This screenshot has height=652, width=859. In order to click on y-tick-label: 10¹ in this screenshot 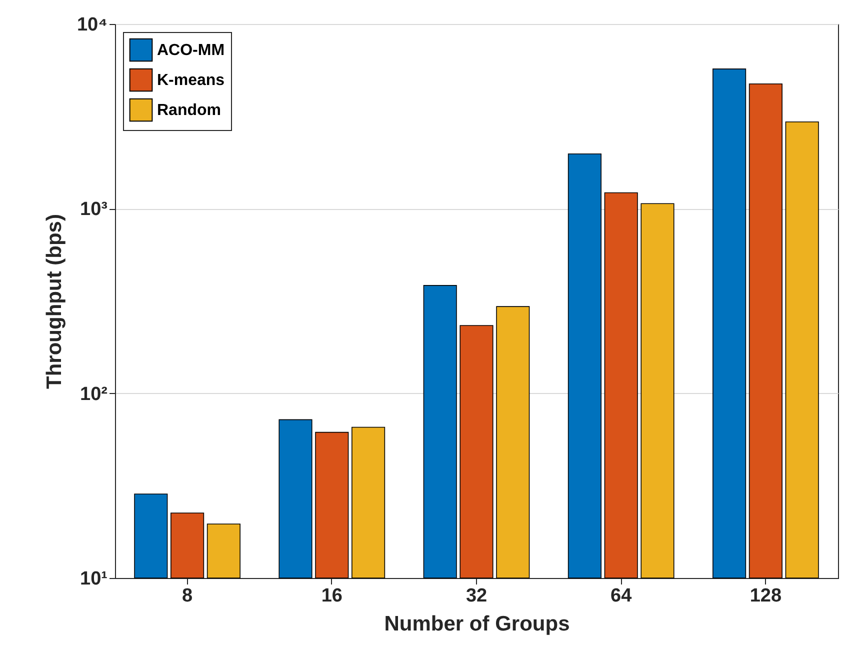, I will do `click(94, 579)`.